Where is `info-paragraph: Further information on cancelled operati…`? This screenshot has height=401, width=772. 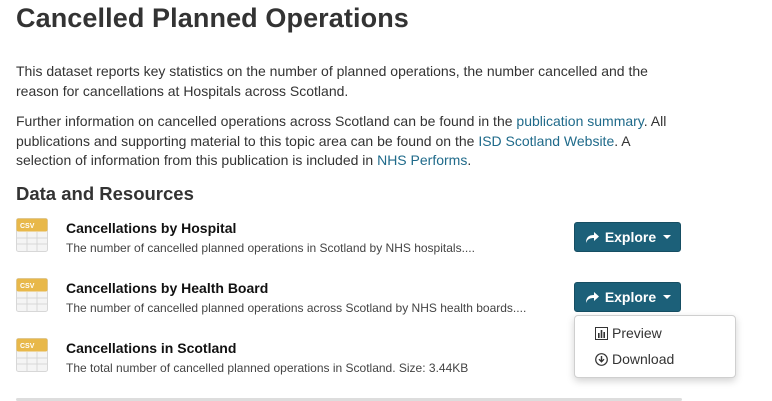 info-paragraph: Further information on cancelled operati… is located at coordinates (351, 141).